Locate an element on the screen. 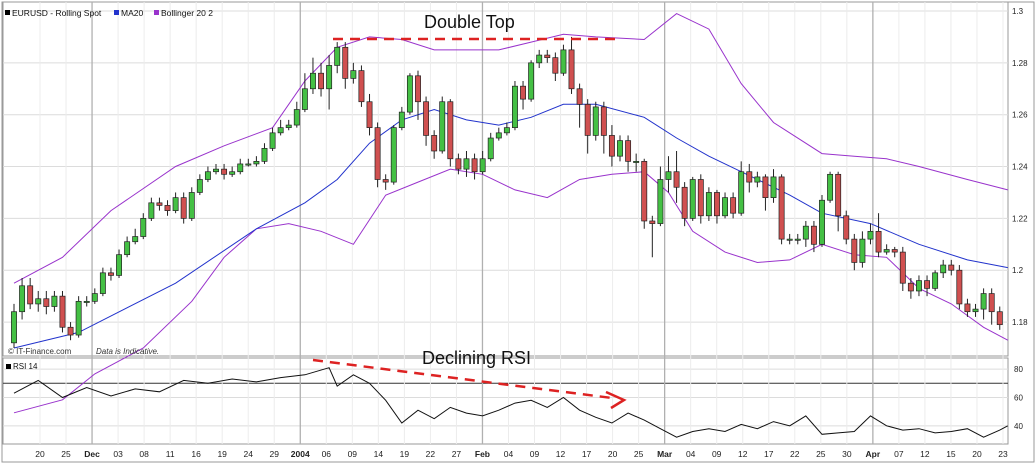 The height and width of the screenshot is (464, 1036). date-tick-label: 06 is located at coordinates (327, 454).